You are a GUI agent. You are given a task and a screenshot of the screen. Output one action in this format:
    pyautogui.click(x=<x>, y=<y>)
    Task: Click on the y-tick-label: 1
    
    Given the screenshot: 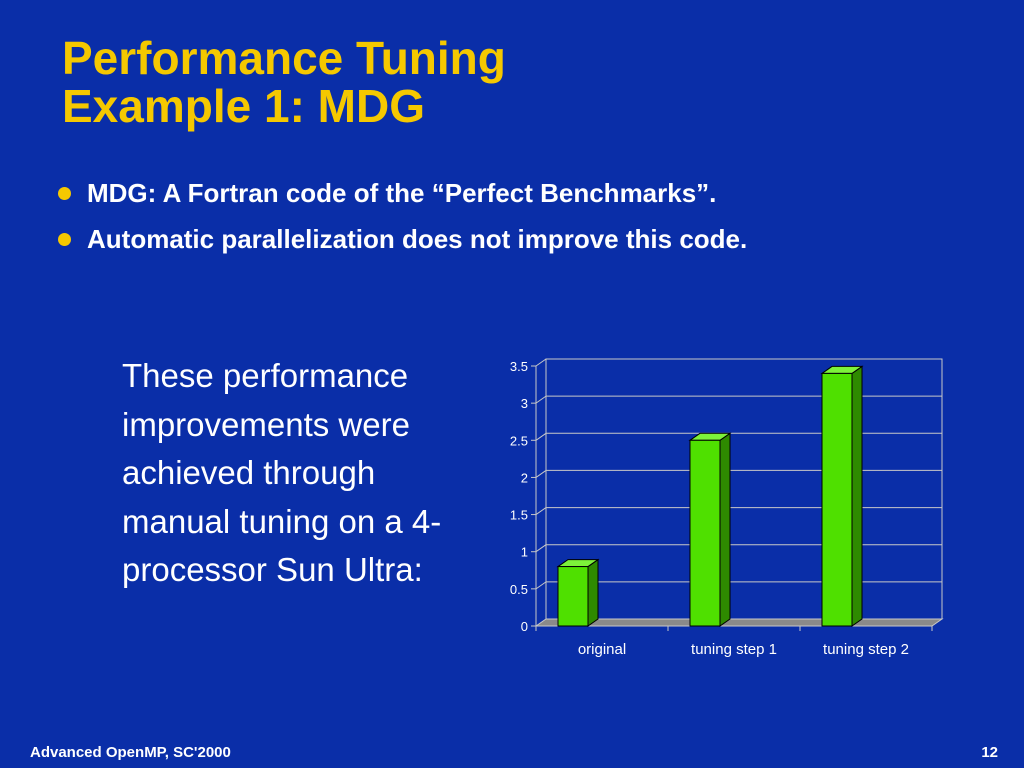 What is the action you would take?
    pyautogui.click(x=524, y=552)
    